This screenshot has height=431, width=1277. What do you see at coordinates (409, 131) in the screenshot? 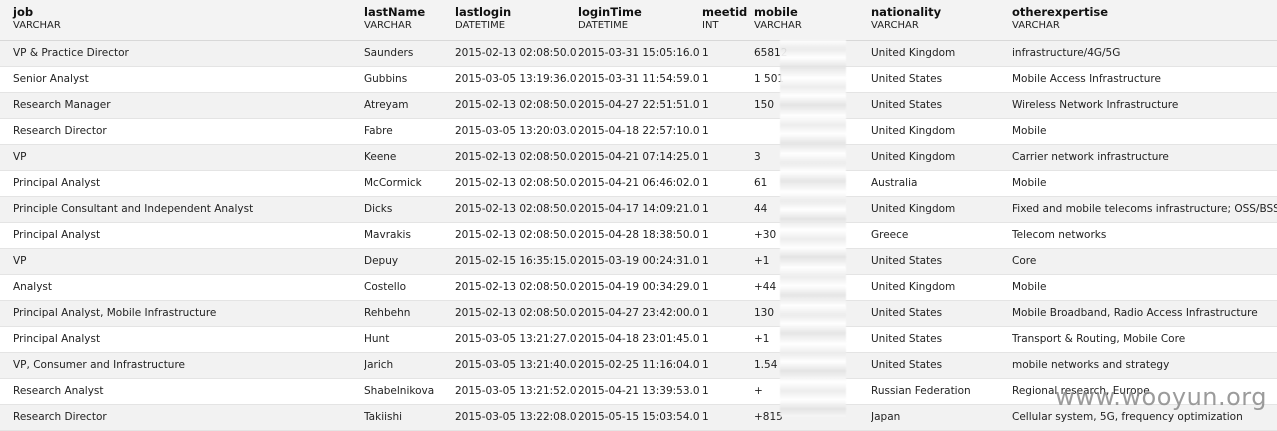
I see `cell-lastname: Fabre` at bounding box center [409, 131].